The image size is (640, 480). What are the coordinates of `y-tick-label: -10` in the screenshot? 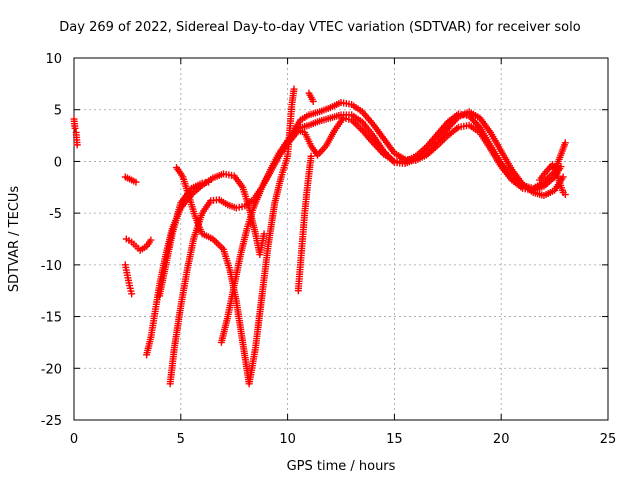 It's located at (51, 266).